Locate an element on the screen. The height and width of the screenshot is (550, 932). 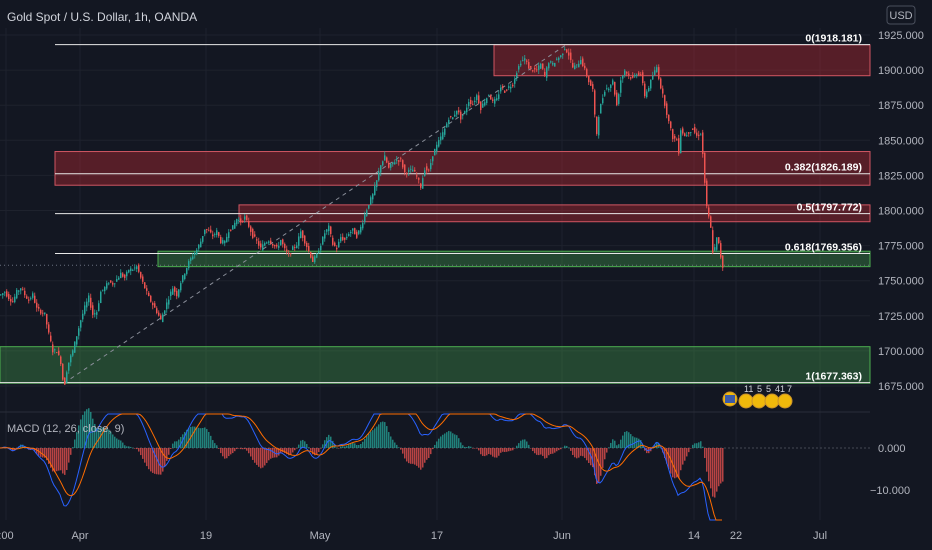
event-count-3: 5 is located at coordinates (768, 389).